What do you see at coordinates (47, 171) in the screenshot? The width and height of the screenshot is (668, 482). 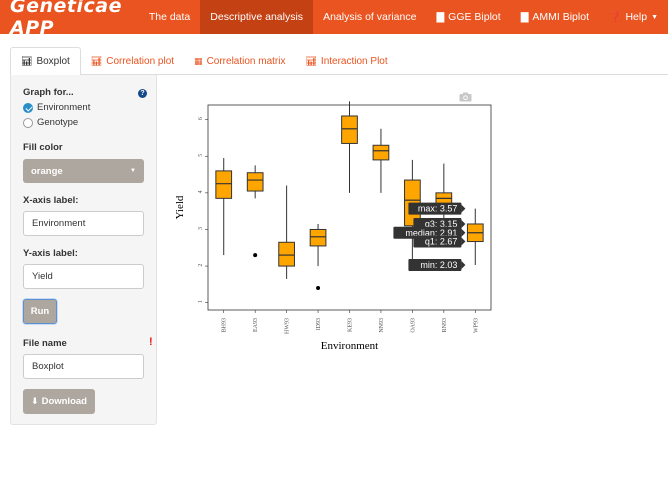 I see `fill-color-value: orange` at bounding box center [47, 171].